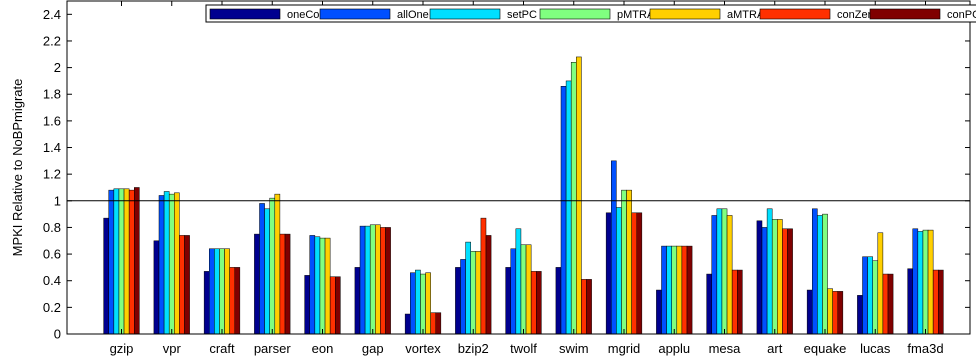 The image size is (976, 360). What do you see at coordinates (764, 281) in the screenshot?
I see `bar-allOne-art` at bounding box center [764, 281].